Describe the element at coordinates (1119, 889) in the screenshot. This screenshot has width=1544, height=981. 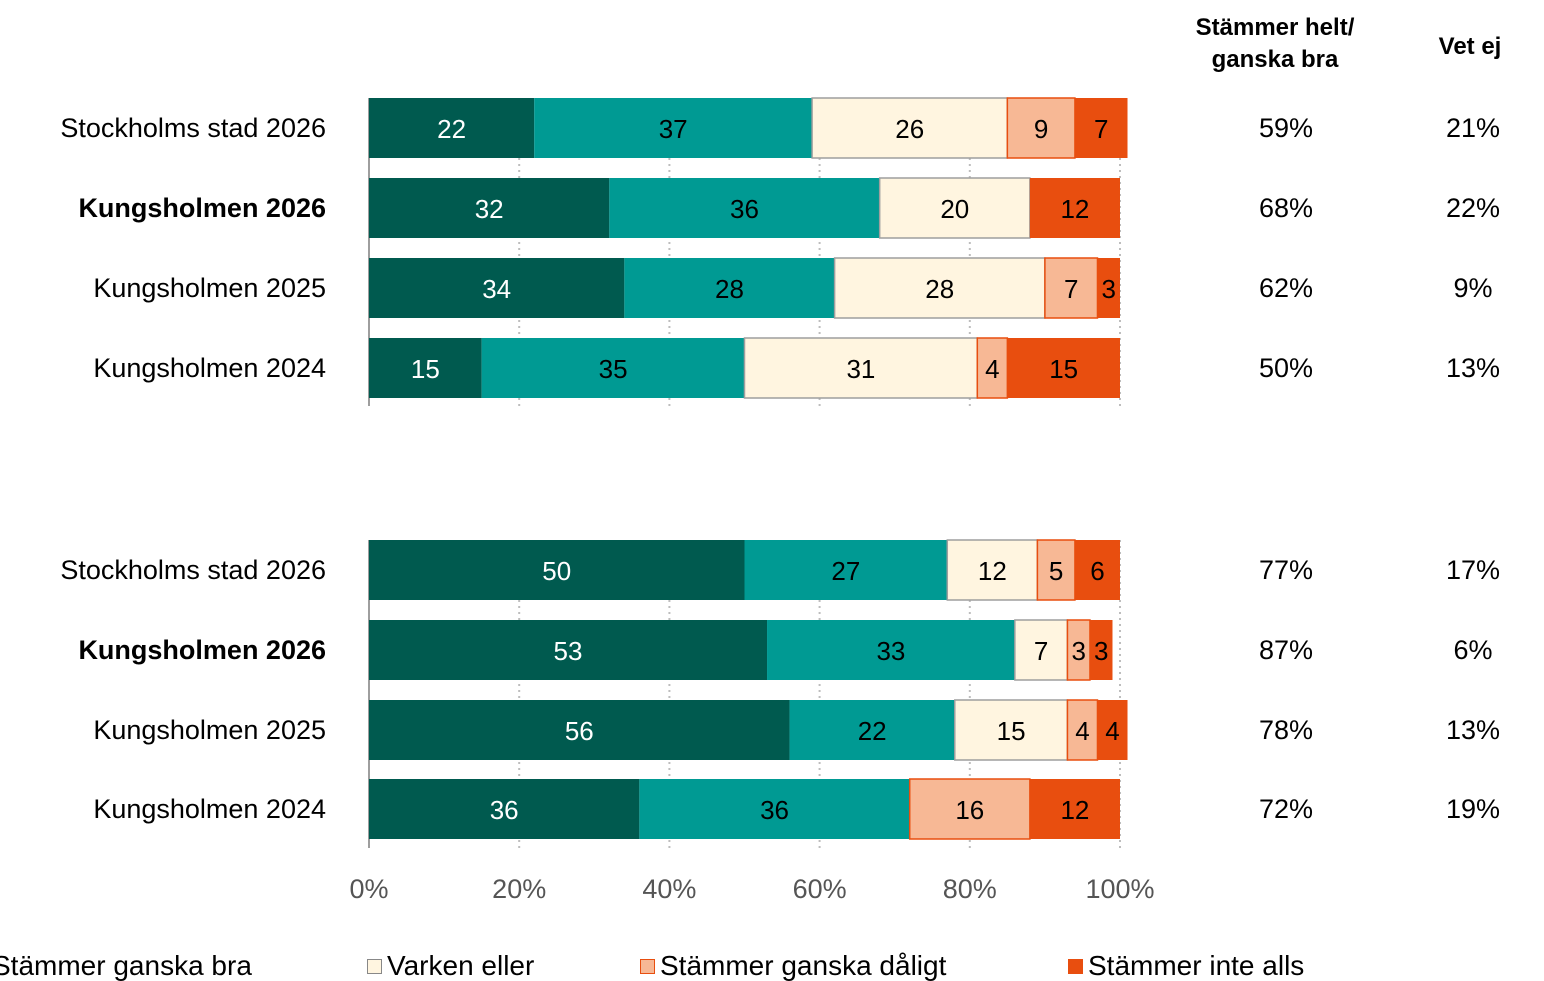
I see `x-tick-label: 100%` at that location.